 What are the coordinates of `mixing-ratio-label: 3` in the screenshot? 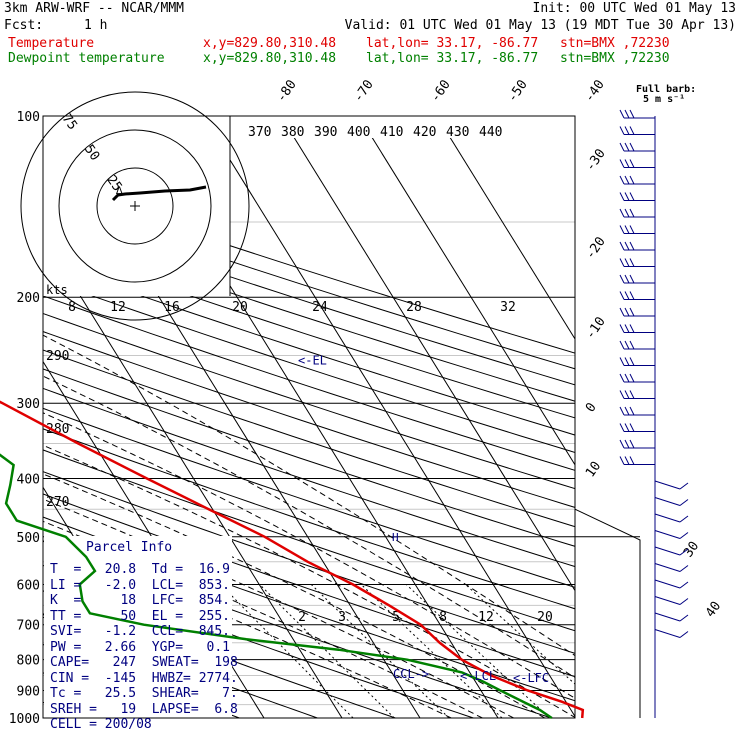 It's located at (342, 617).